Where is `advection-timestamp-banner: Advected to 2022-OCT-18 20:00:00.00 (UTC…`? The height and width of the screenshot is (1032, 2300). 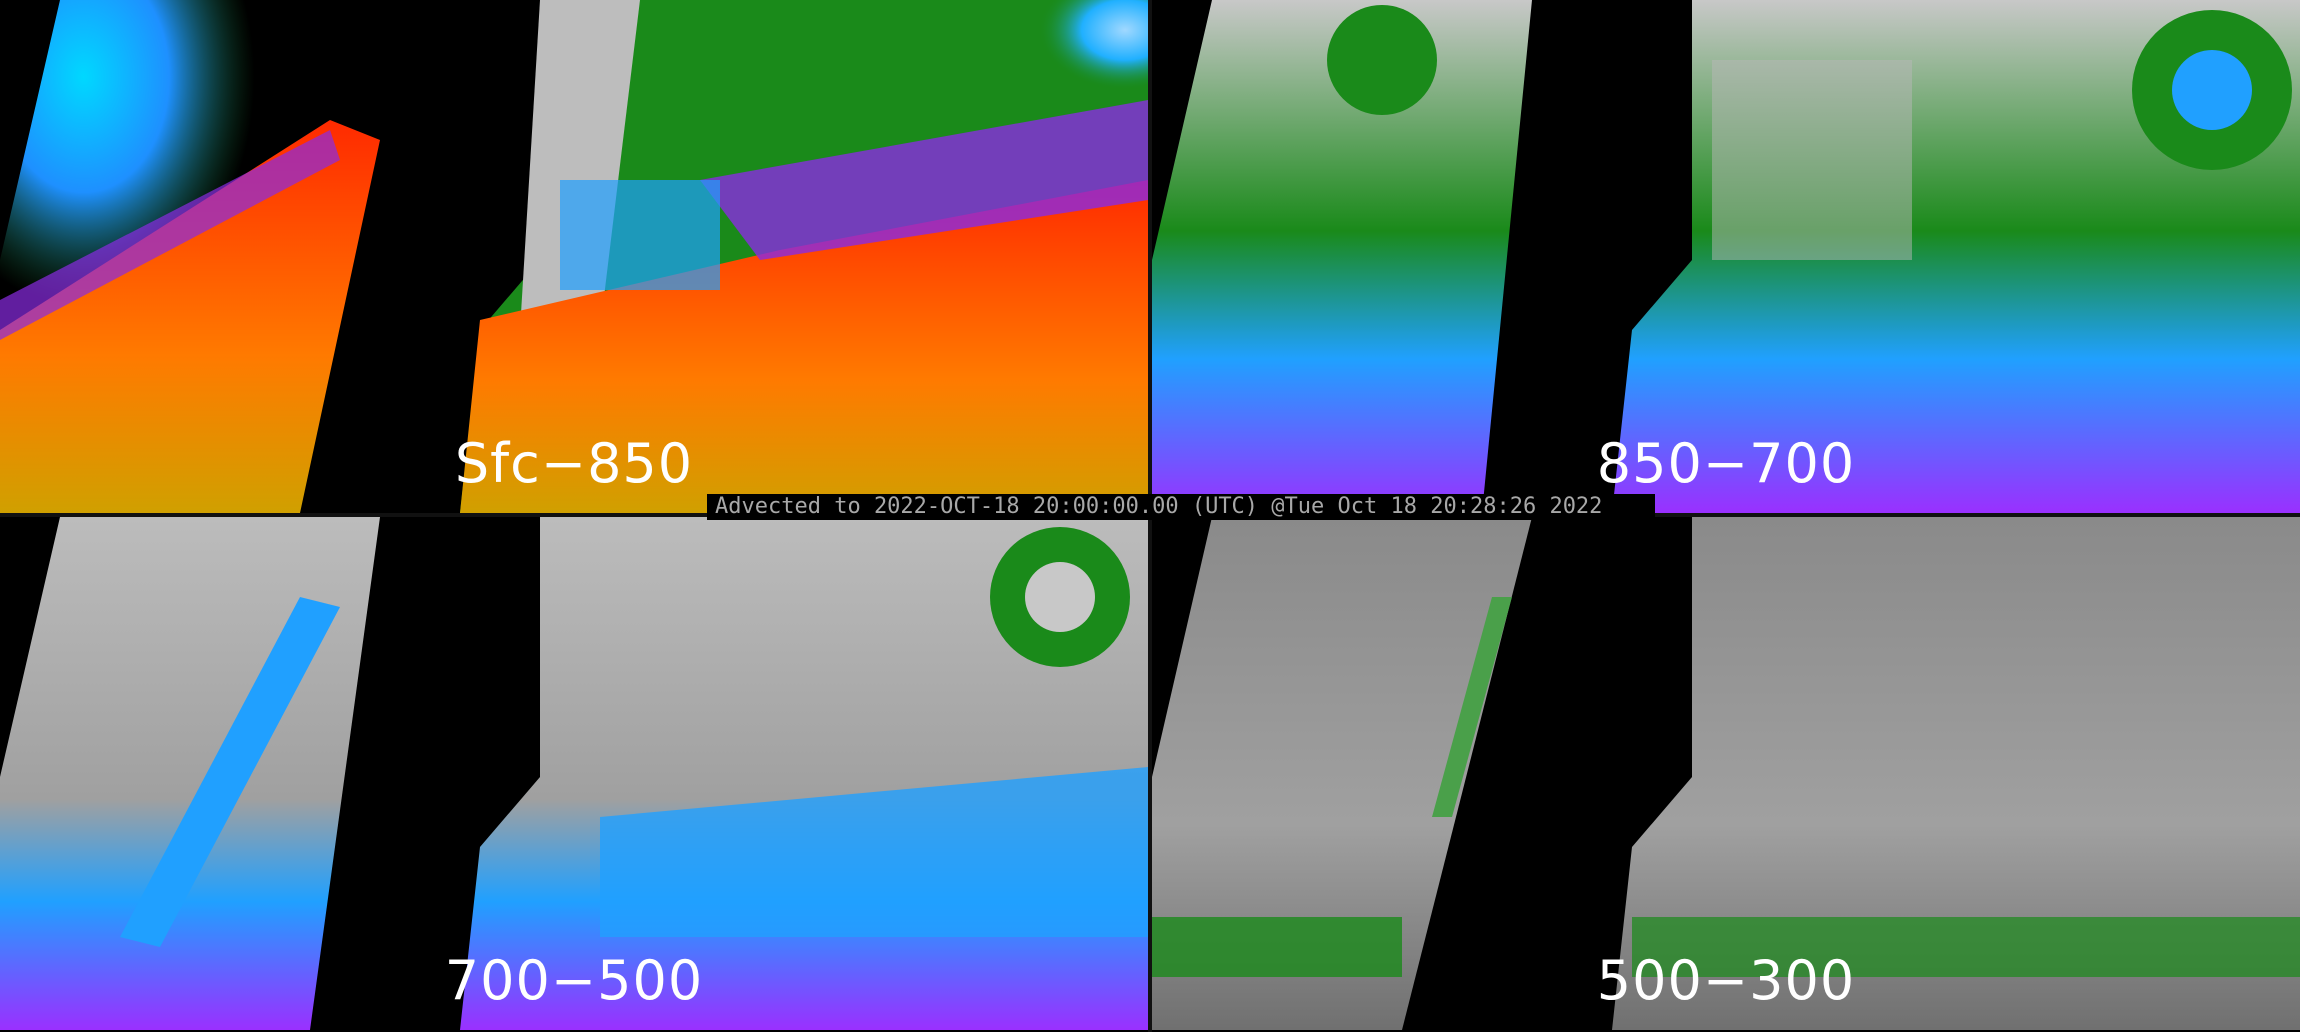 advection-timestamp-banner: Advected to 2022-OCT-18 20:00:00.00 (UTC… is located at coordinates (1181, 507).